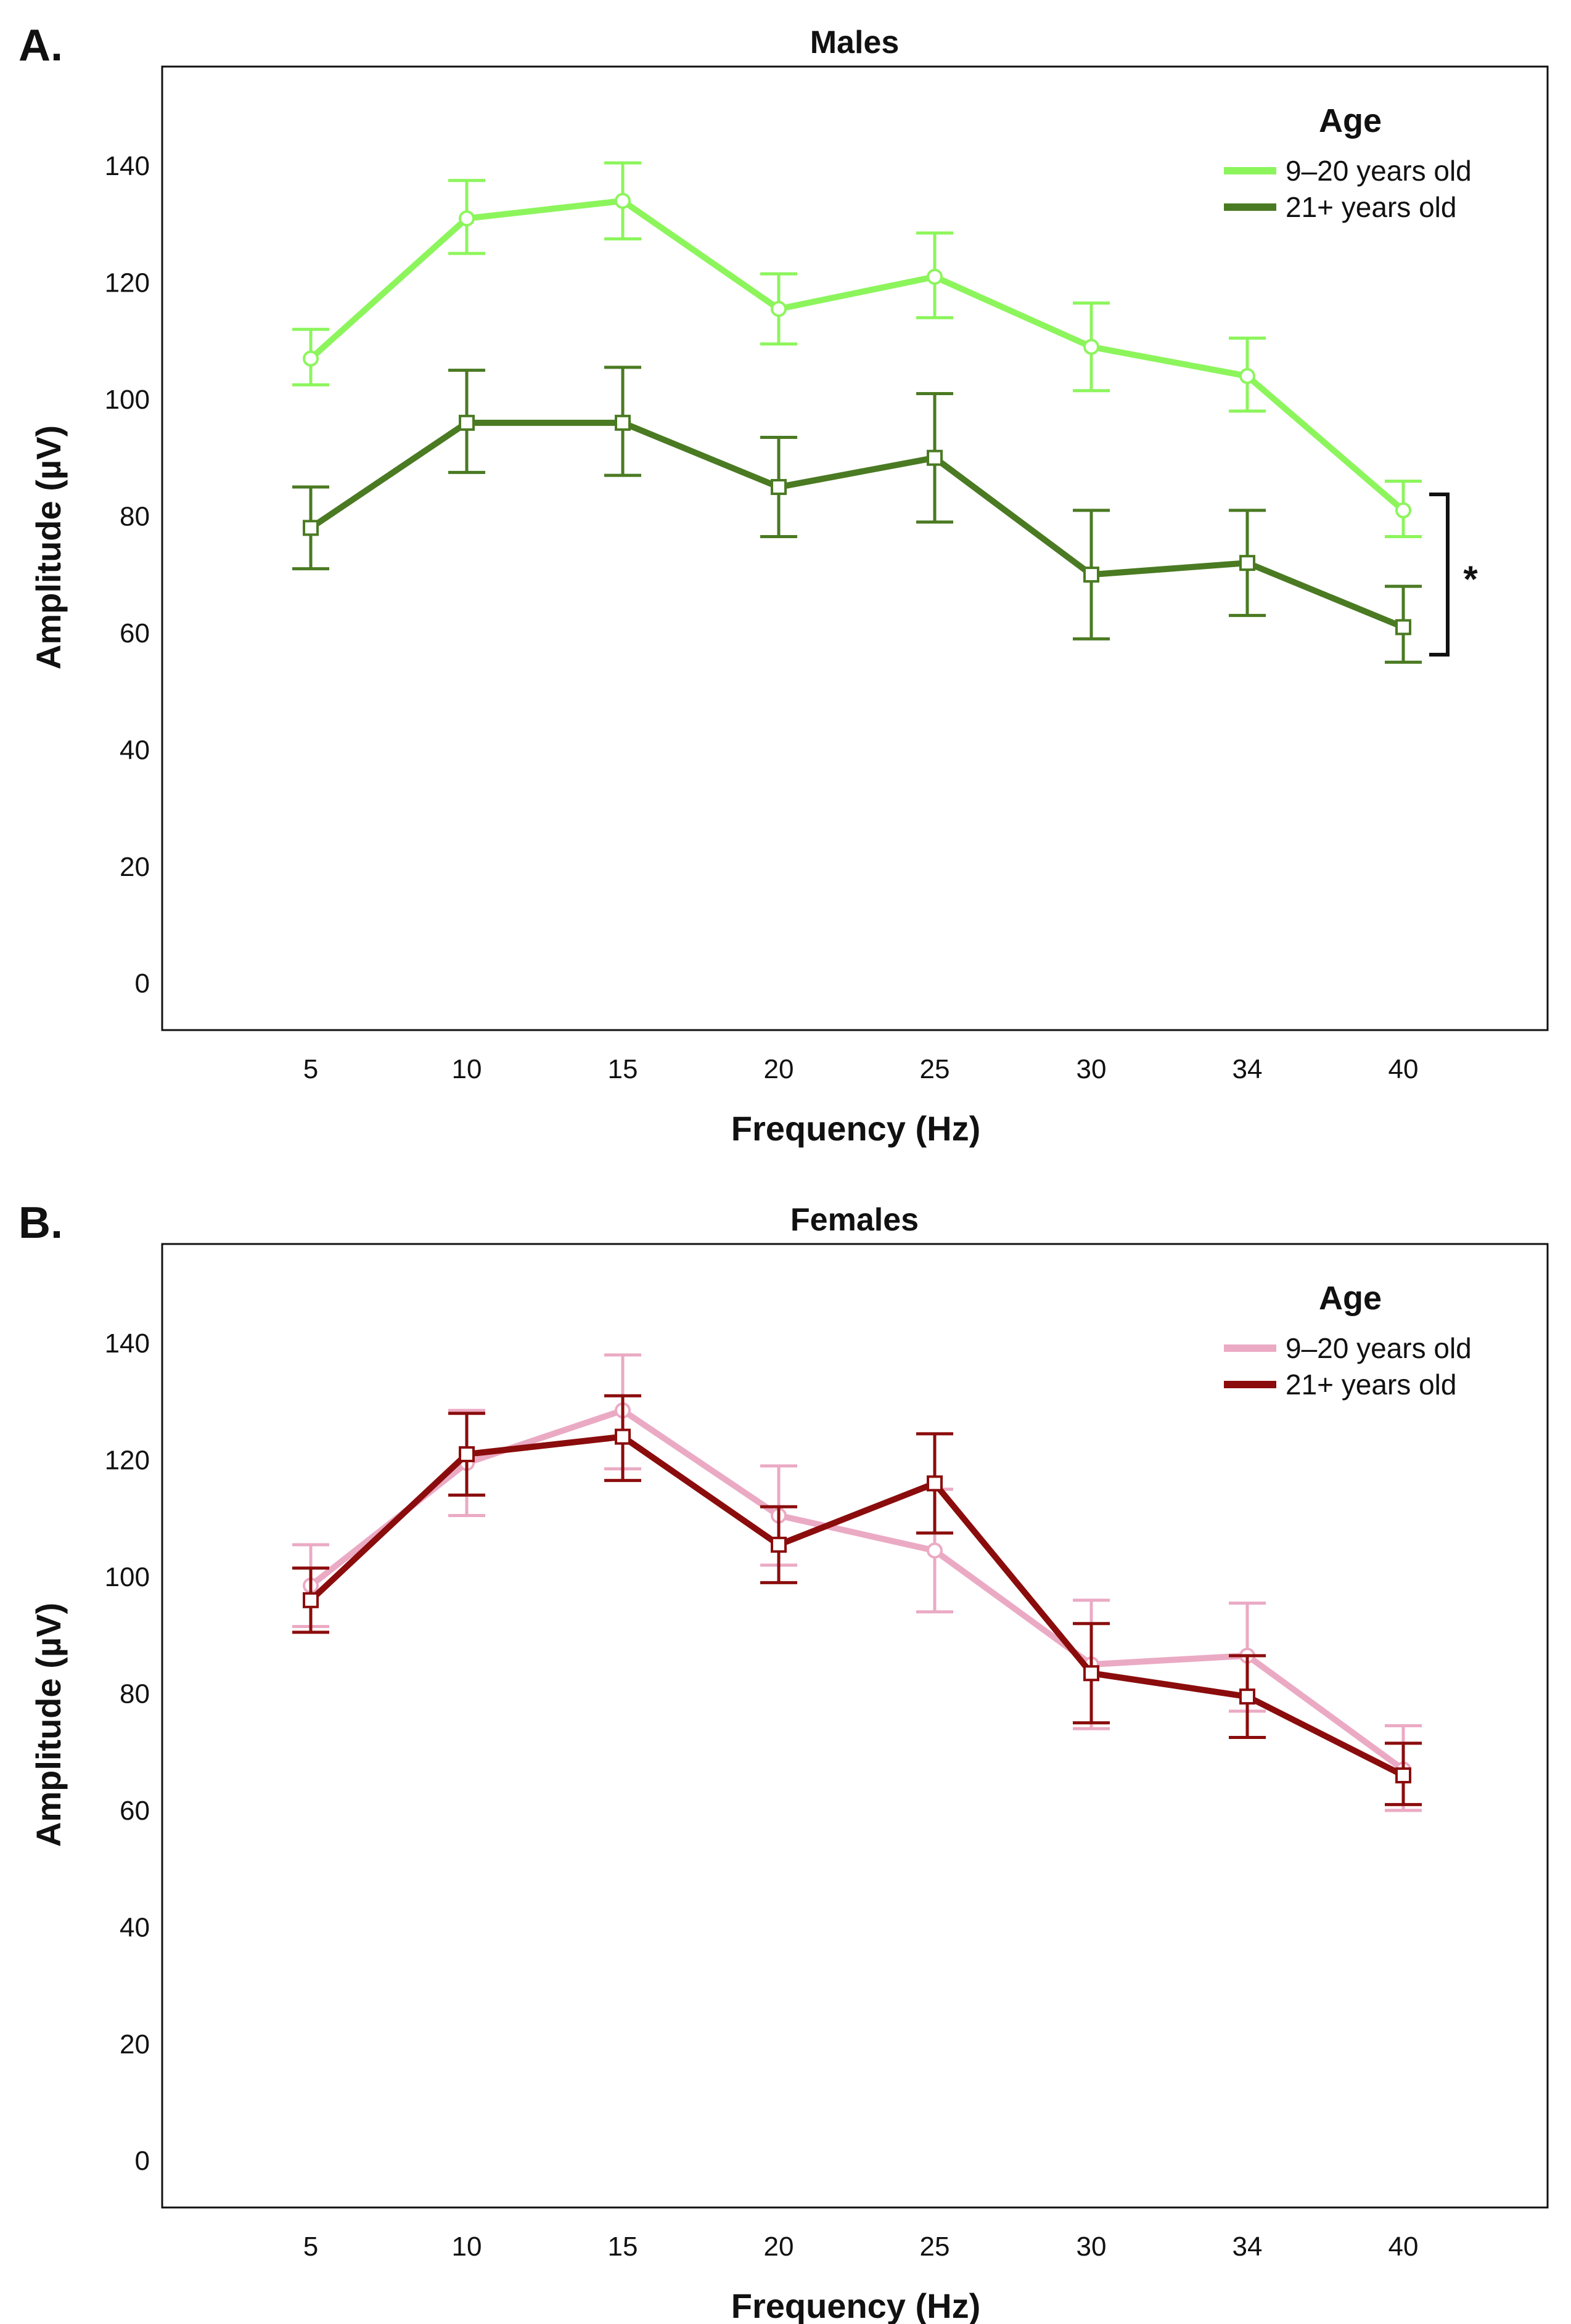  Describe the element at coordinates (1350, 120) in the screenshot. I see `legend-title-males: Age` at that location.